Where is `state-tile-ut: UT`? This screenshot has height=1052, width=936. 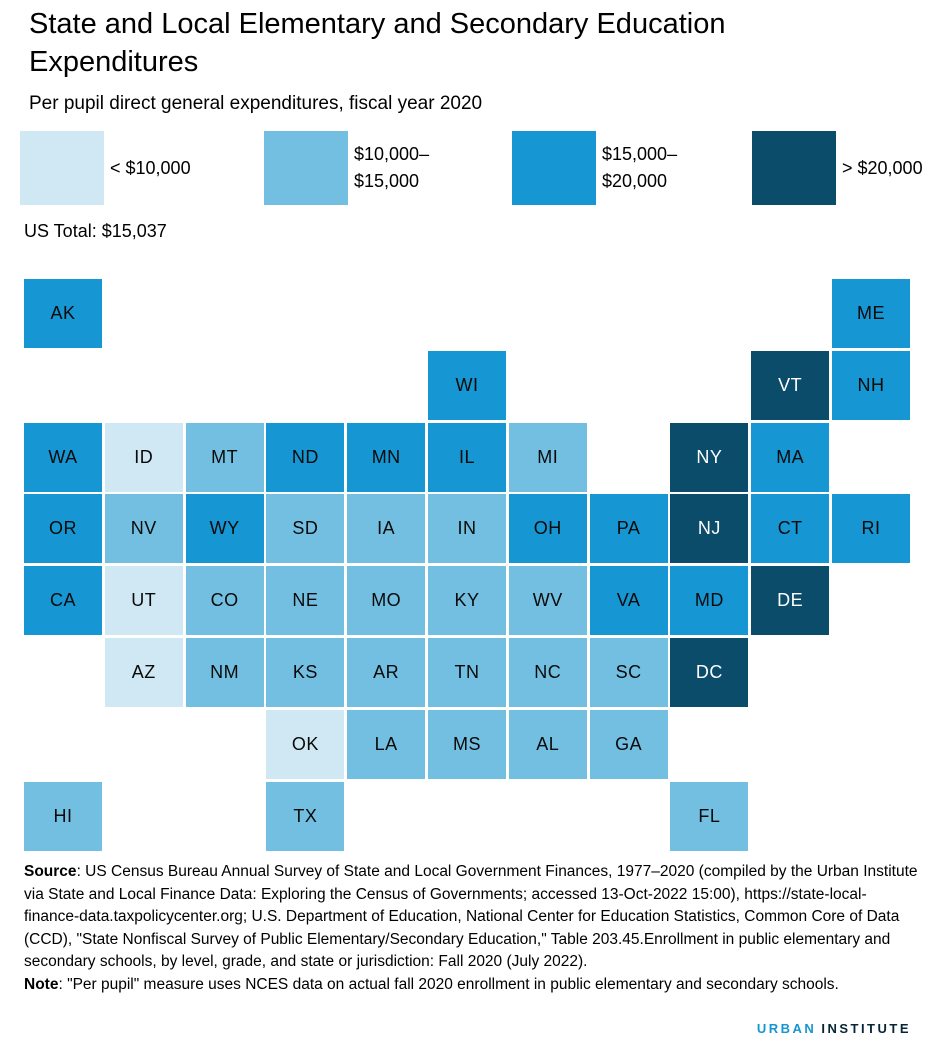
state-tile-ut: UT is located at coordinates (143, 601).